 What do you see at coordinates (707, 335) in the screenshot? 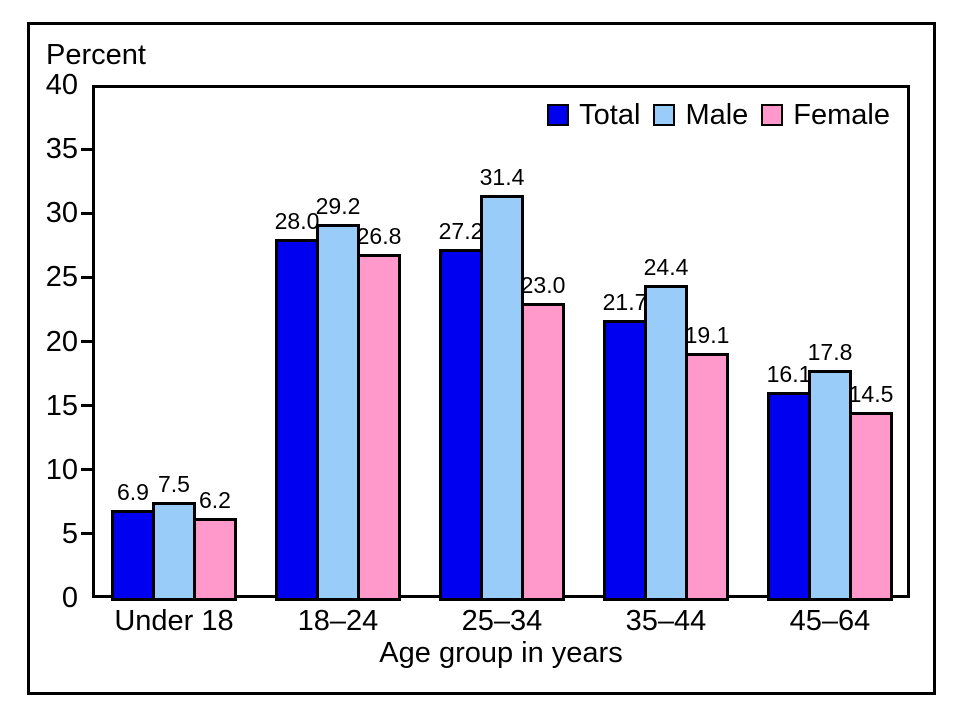
I see `bar-value-label: 19.1` at bounding box center [707, 335].